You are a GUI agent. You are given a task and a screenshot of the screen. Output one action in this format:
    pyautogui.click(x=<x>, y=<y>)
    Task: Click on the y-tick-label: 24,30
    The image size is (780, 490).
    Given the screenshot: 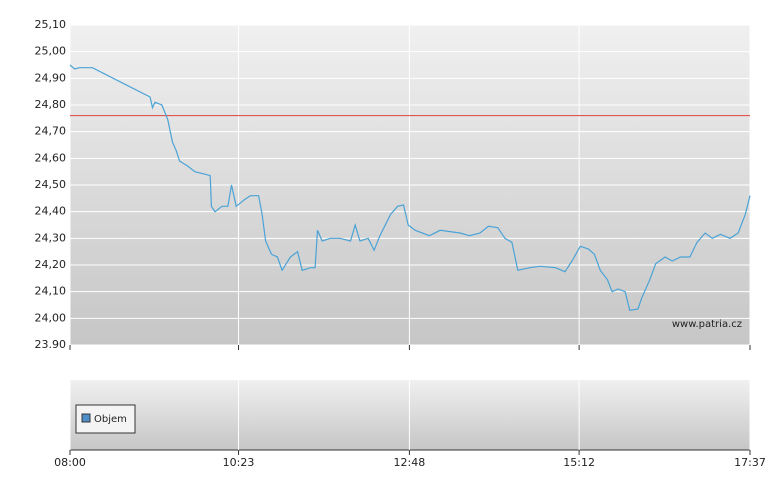 What is the action you would take?
    pyautogui.click(x=51, y=237)
    